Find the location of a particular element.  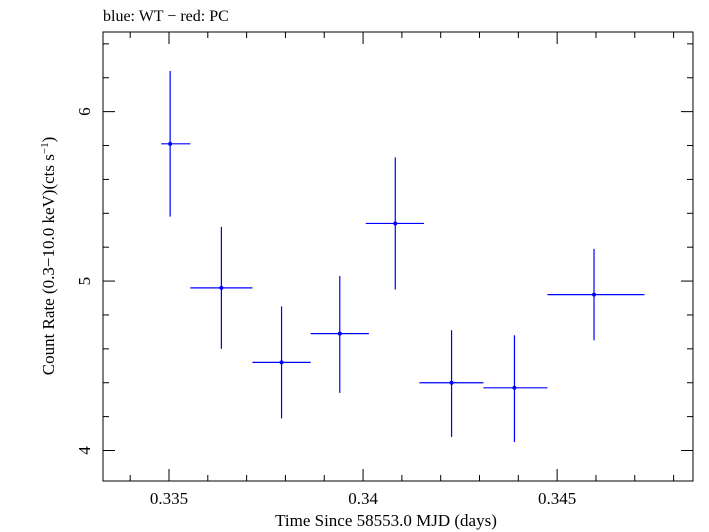

x-tick-label: 0.345 is located at coordinates (557, 498).